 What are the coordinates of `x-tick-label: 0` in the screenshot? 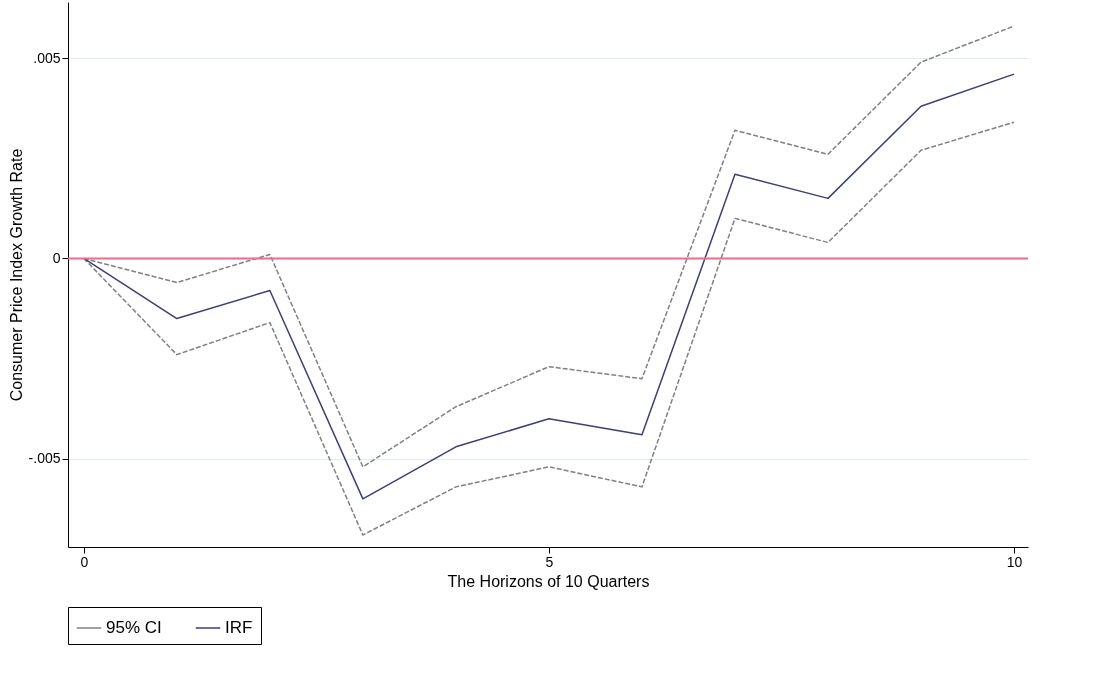 It's located at (84, 561).